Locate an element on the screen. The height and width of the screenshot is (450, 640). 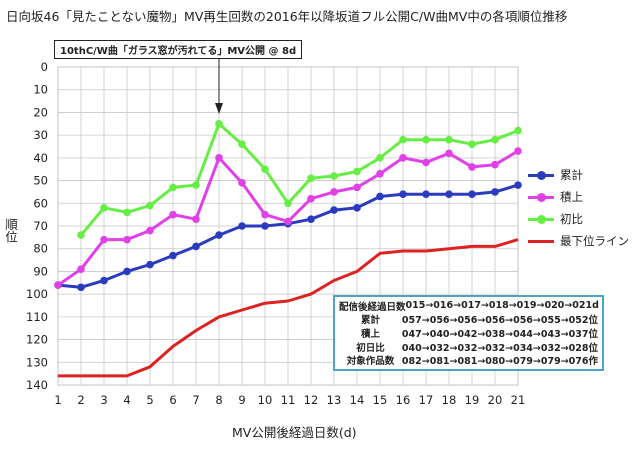
x-tick-label: 4 is located at coordinates (126, 400).